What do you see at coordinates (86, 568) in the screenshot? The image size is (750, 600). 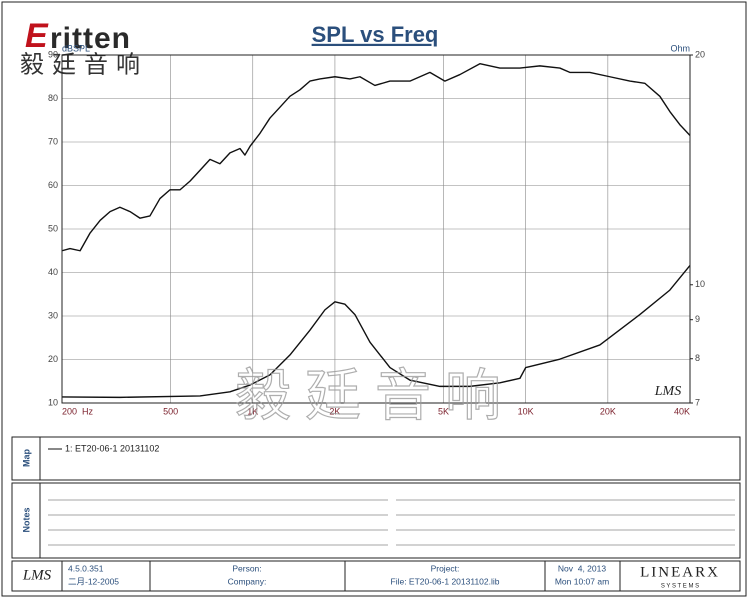 I see `version: 4.5.0.351` at bounding box center [86, 568].